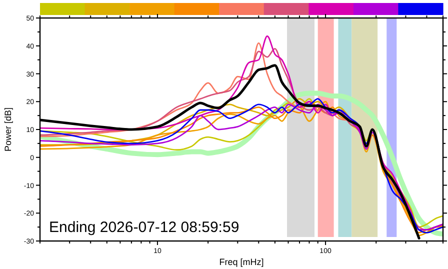 The height and width of the screenshot is (269, 448). What do you see at coordinates (8, 129) in the screenshot?
I see `y-axis-title: Power [dB]` at bounding box center [8, 129].